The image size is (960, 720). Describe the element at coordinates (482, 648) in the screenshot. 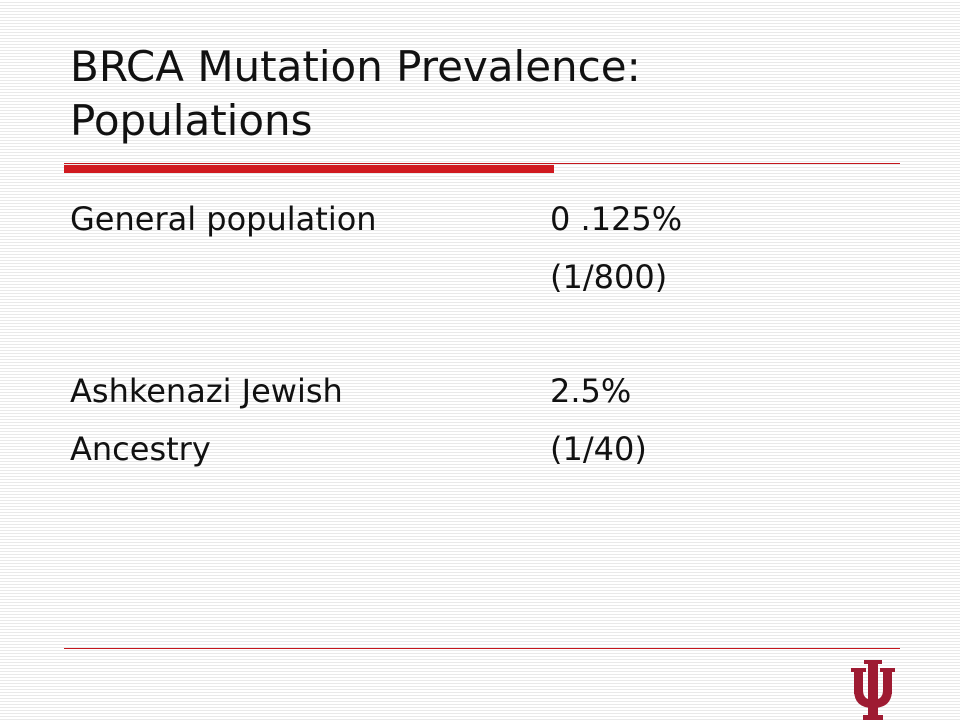

I see `footer-divider` at that location.